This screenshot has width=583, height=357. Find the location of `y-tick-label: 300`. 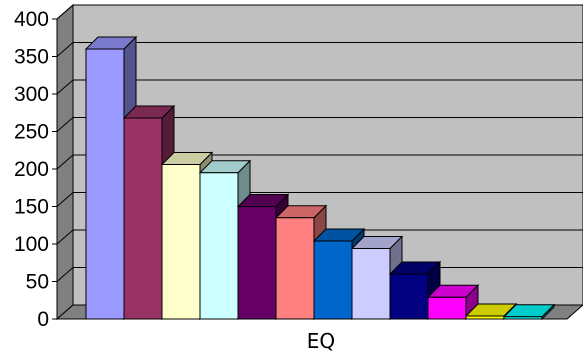

y-tick-label: 300 is located at coordinates (31, 94).